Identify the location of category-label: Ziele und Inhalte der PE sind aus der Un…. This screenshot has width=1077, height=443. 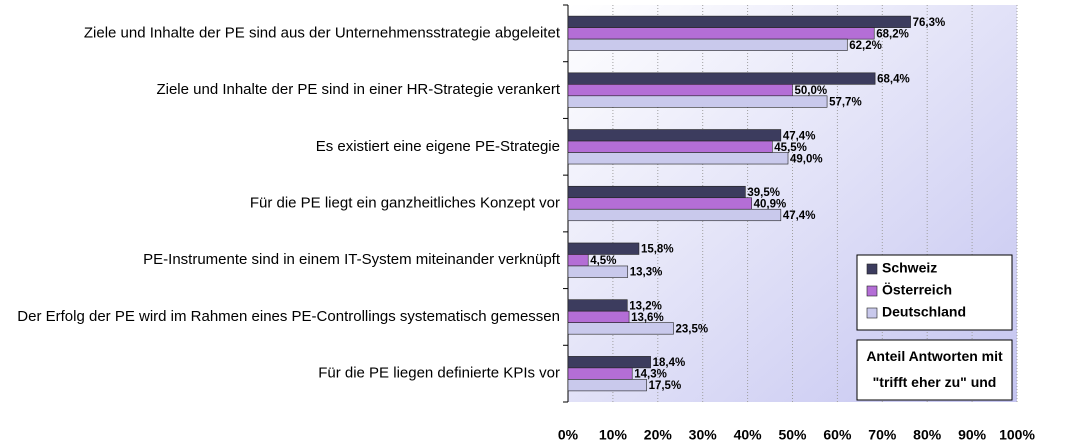
(322, 32).